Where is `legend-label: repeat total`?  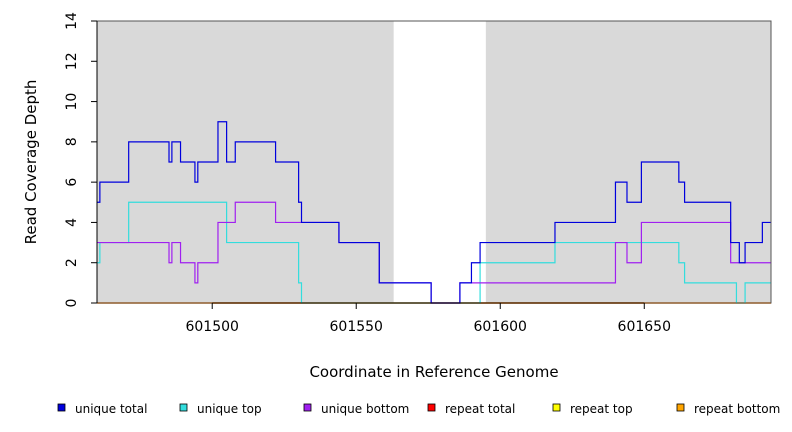 legend-label: repeat total is located at coordinates (480, 409).